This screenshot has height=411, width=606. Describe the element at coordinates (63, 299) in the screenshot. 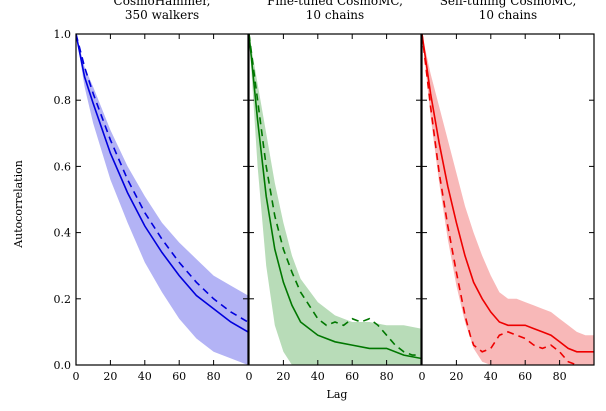

I see `y-tick-label: 0.2` at that location.